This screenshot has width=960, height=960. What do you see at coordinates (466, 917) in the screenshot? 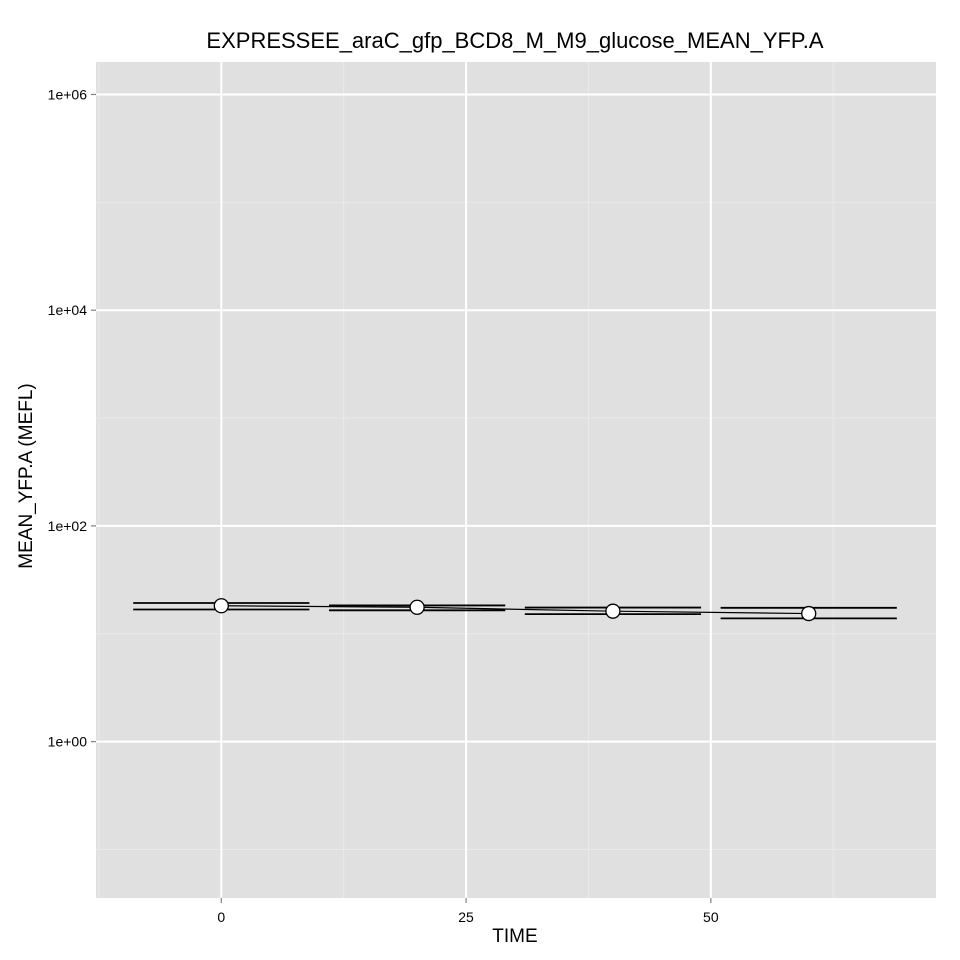
I see `x-tick-label: 25` at bounding box center [466, 917].